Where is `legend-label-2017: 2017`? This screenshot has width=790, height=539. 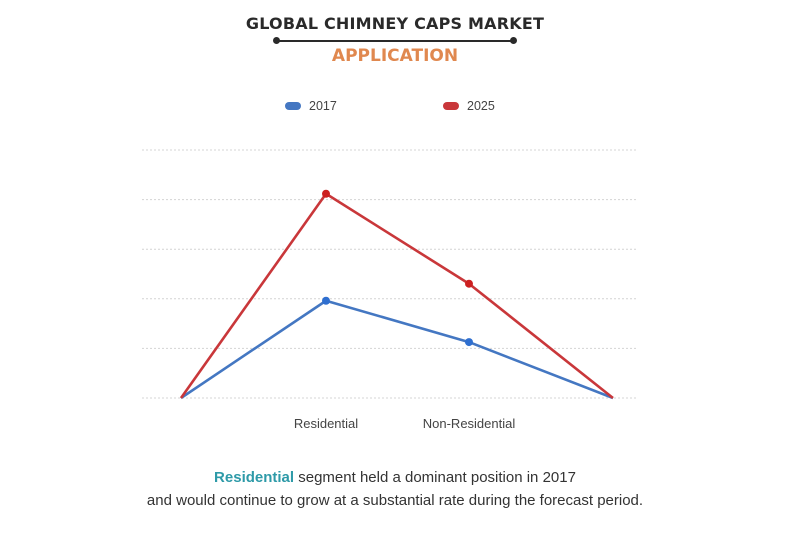
legend-label-2017: 2017 is located at coordinates (323, 106).